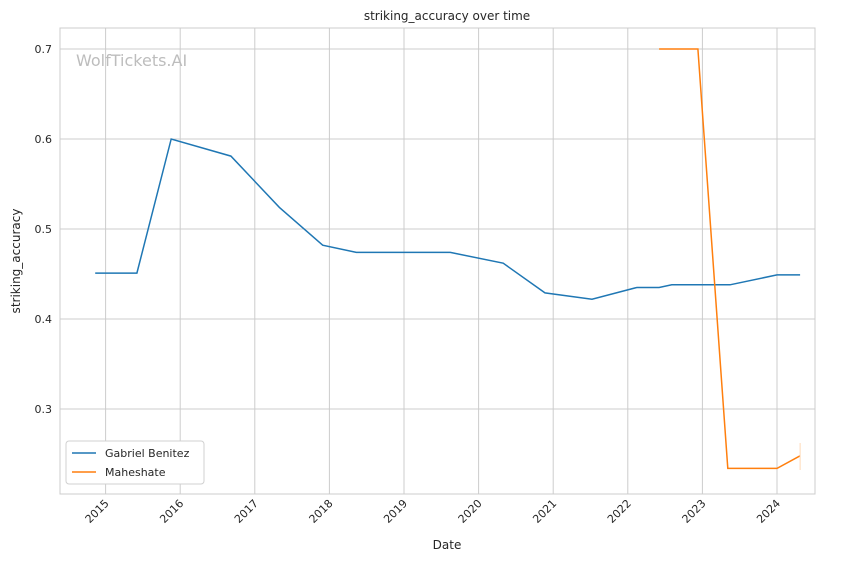 This screenshot has height=561, width=844. Describe the element at coordinates (470, 511) in the screenshot. I see `x-tick-label: 2020` at that location.